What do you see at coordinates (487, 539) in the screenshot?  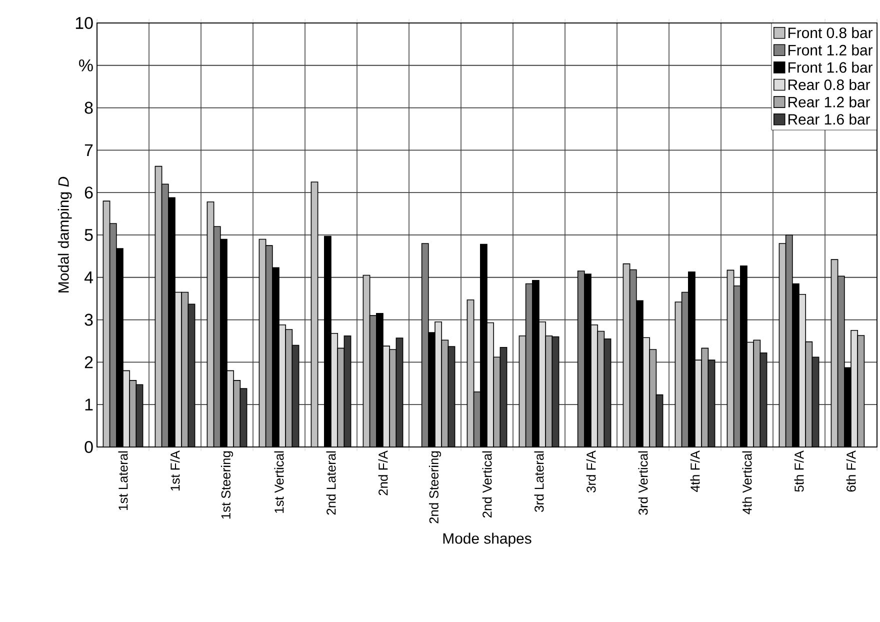 I see `x-axis-title: Mode shapes` at bounding box center [487, 539].